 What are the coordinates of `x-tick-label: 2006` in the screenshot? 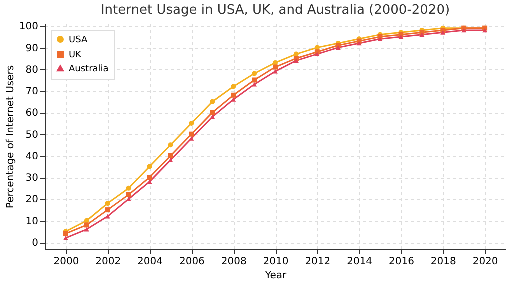 It's located at (192, 262).